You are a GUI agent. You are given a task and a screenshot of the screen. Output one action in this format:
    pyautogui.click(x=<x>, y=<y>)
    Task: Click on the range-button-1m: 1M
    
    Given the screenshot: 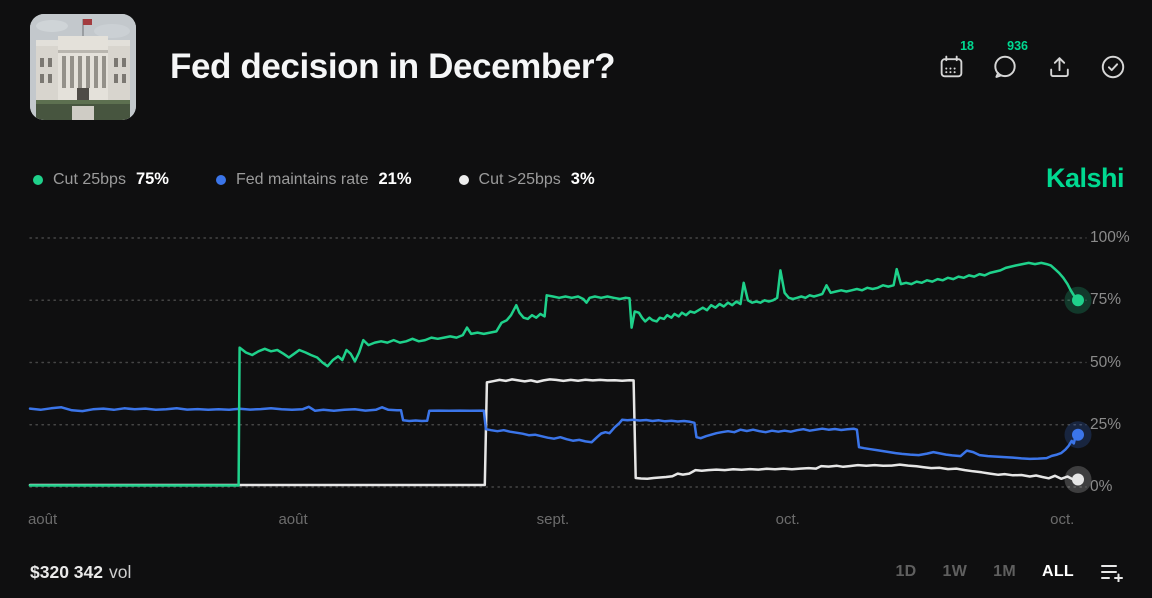 What is the action you would take?
    pyautogui.click(x=1004, y=571)
    